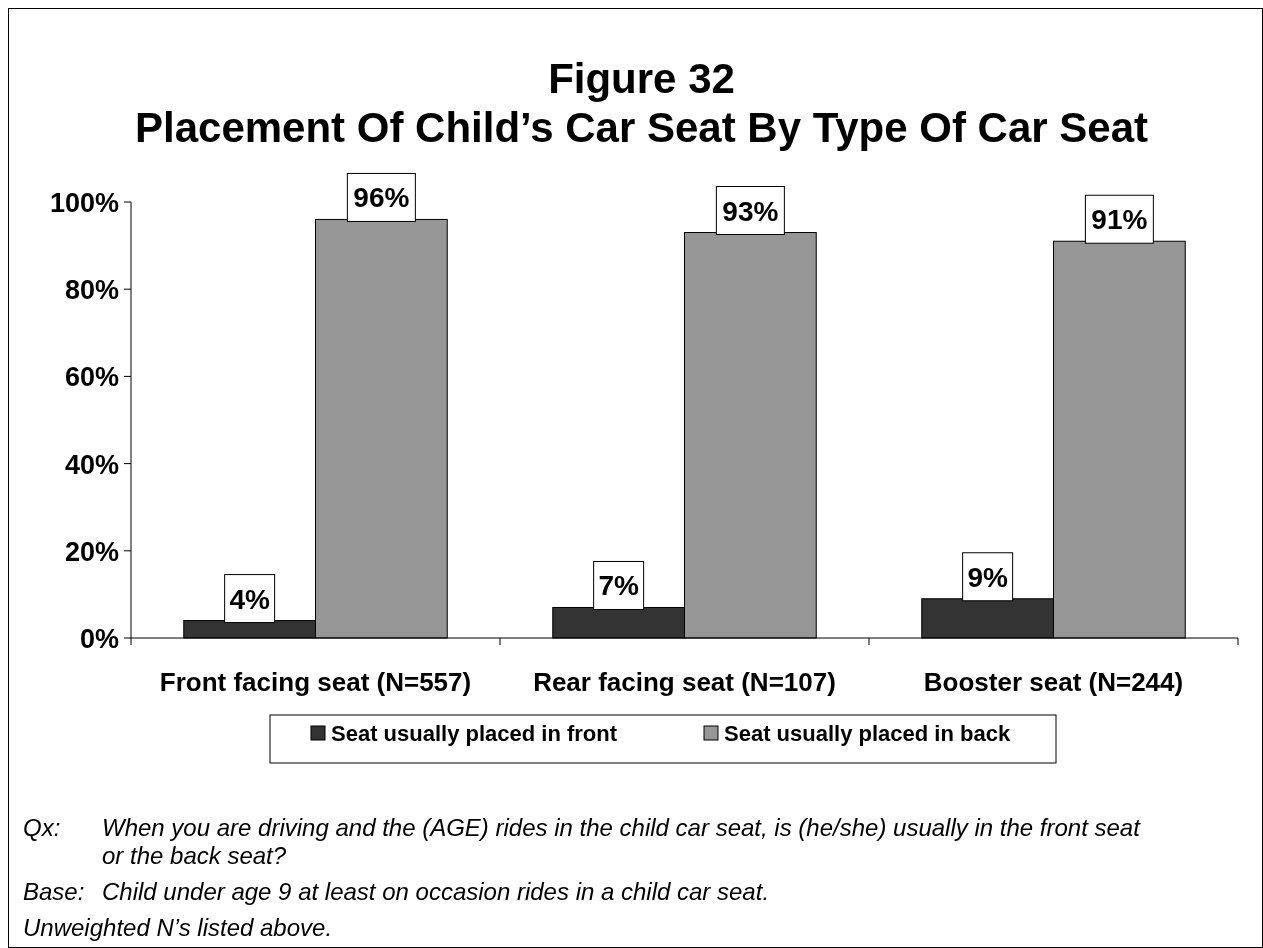 Image resolution: width=1263 pixels, height=948 pixels. Describe the element at coordinates (396, 891) in the screenshot. I see `text: Base: Child under age 9 at least on occasion rides in a child car seat.` at that location.